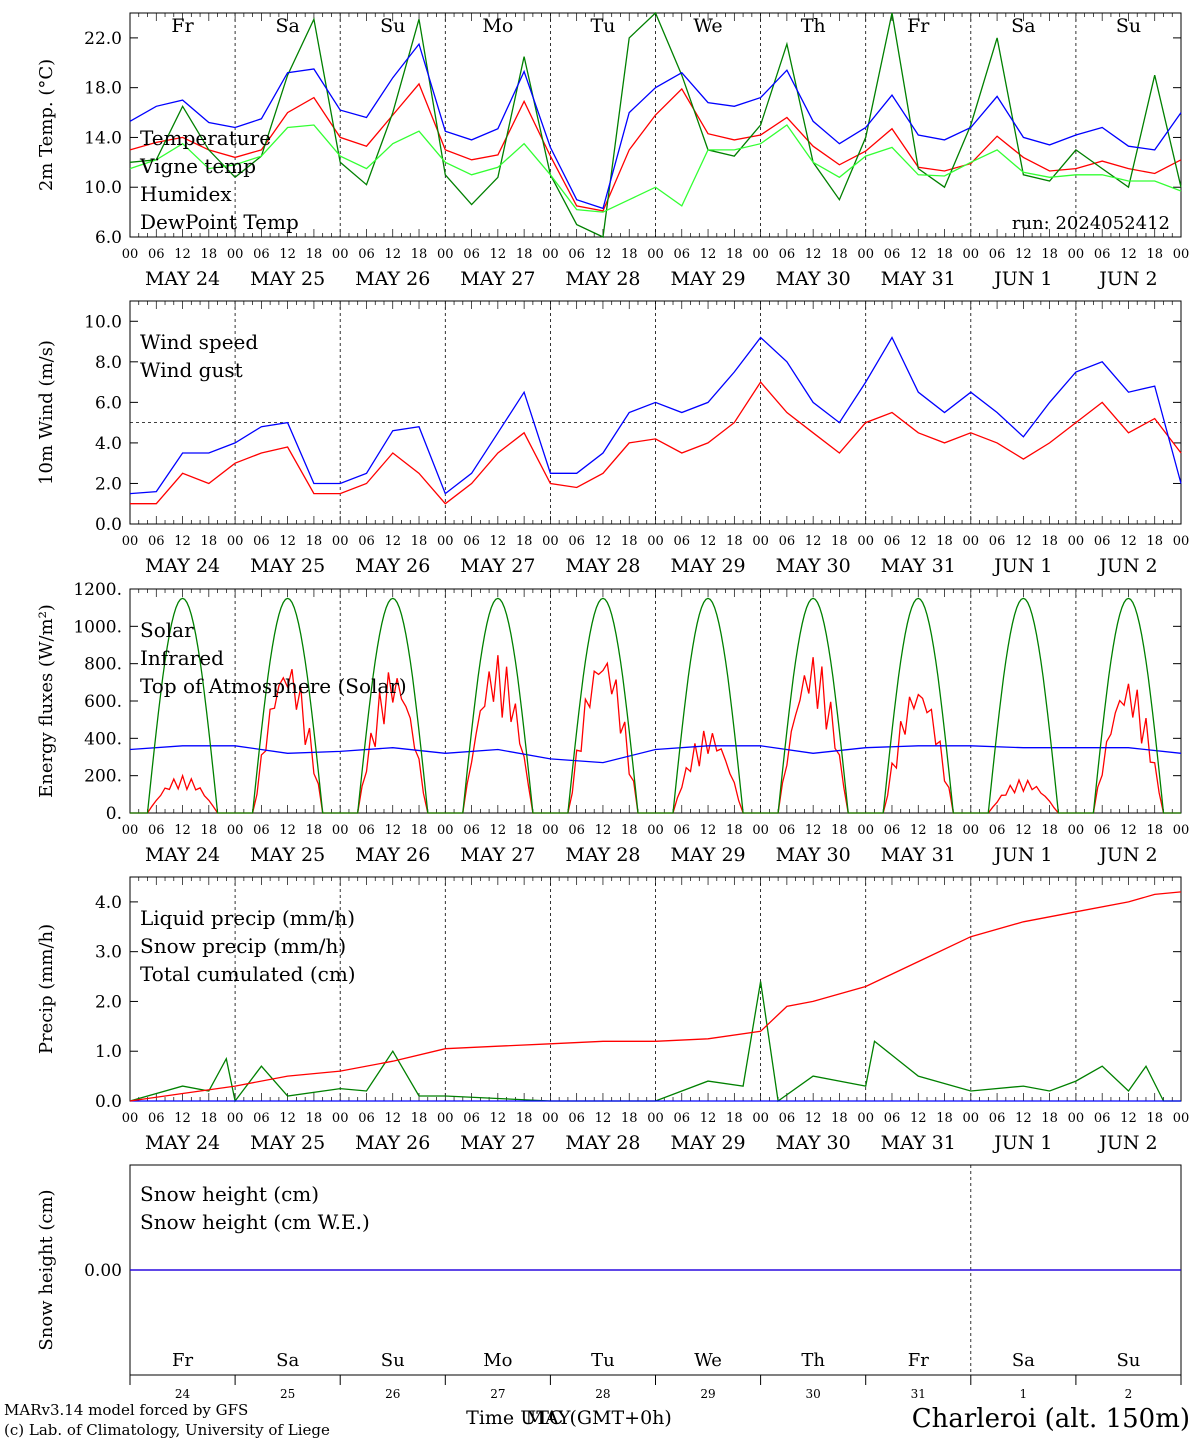 Image resolution: width=1194 pixels, height=1440 pixels. What do you see at coordinates (707, 855) in the screenshot?
I see `date-label: MAY 29` at bounding box center [707, 855].